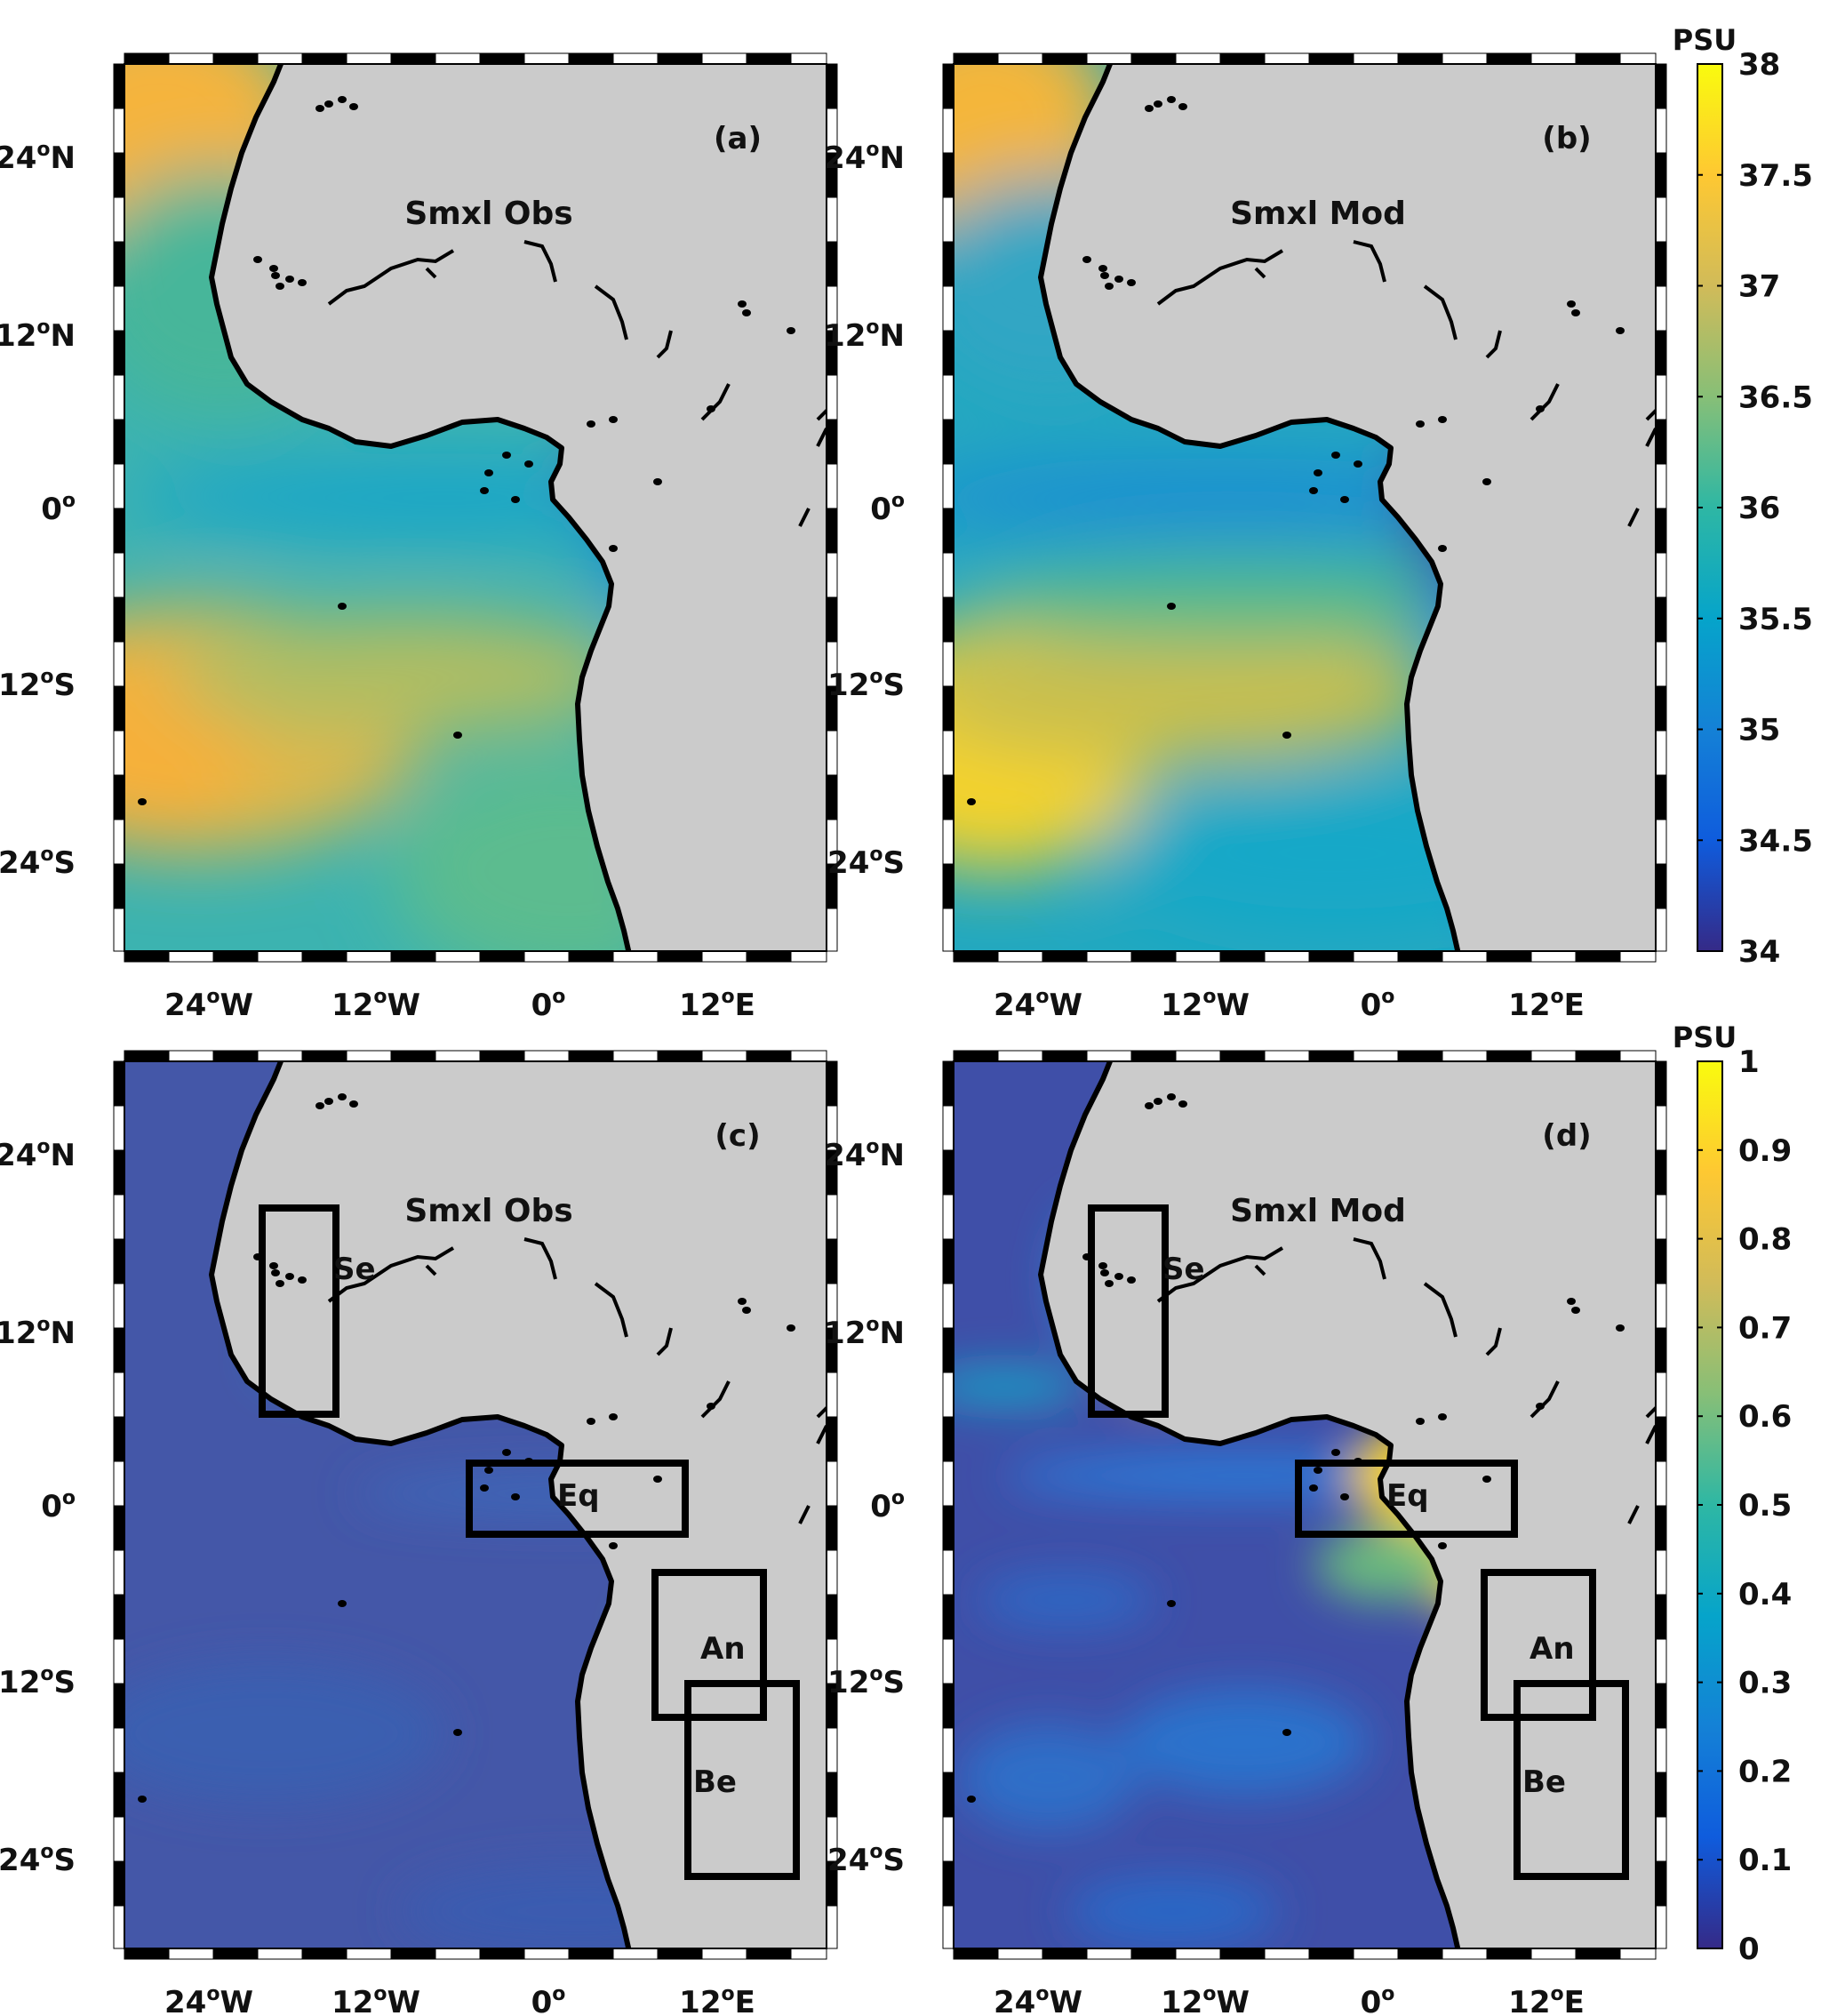 The width and height of the screenshot is (1837, 2016). I want to click on region-label-an-d: An, so click(1552, 1649).